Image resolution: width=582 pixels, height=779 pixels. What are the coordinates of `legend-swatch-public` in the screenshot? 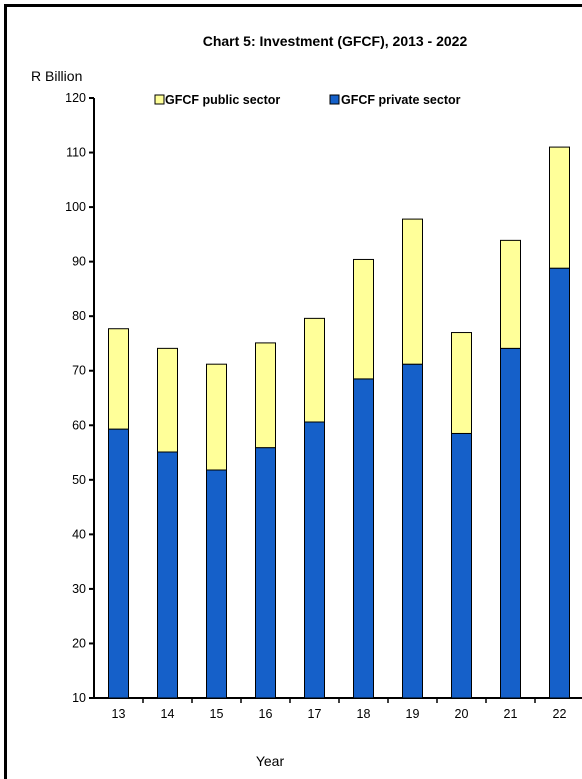 It's located at (159, 99).